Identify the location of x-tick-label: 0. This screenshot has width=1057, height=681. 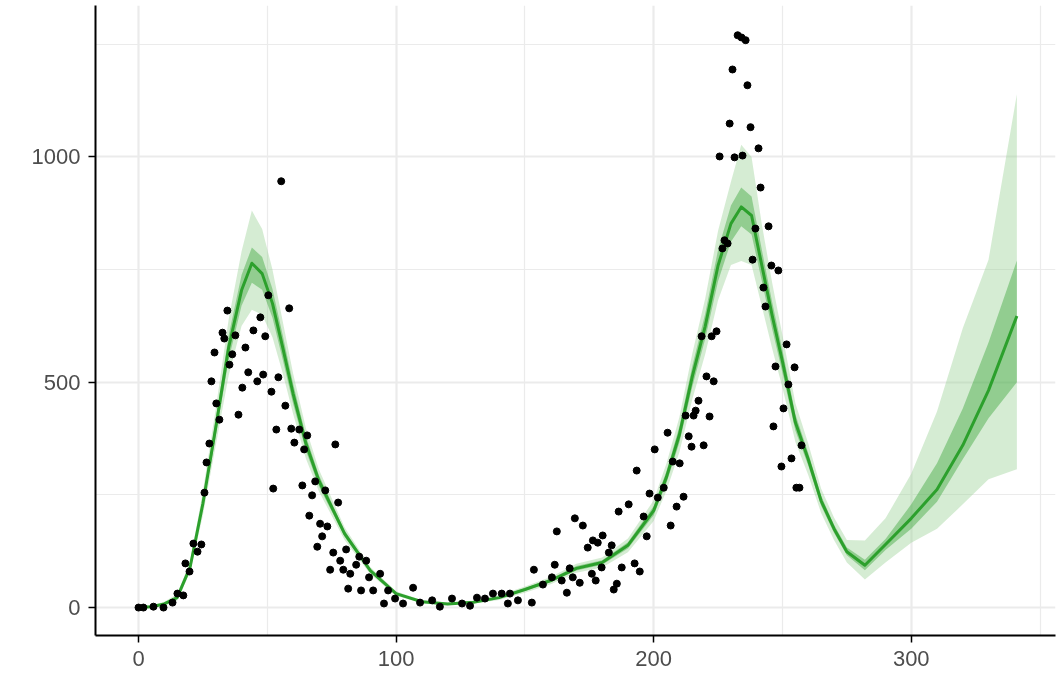
(138, 658).